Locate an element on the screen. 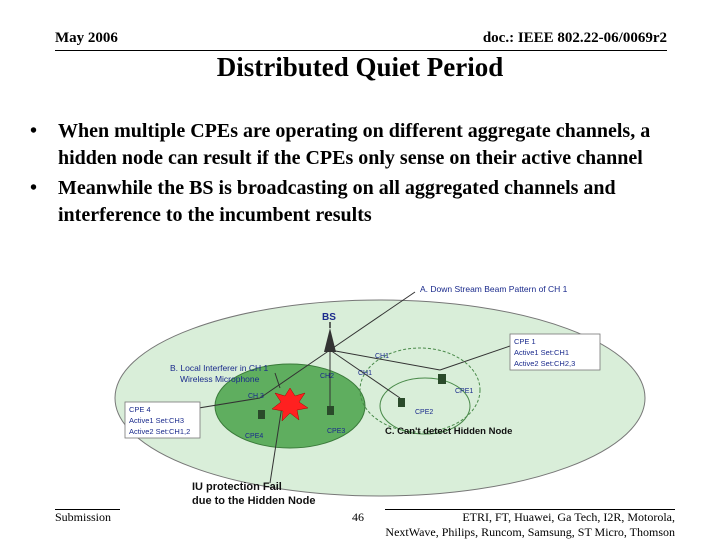 The width and height of the screenshot is (720, 540). header-date: May 2006 is located at coordinates (86, 38).